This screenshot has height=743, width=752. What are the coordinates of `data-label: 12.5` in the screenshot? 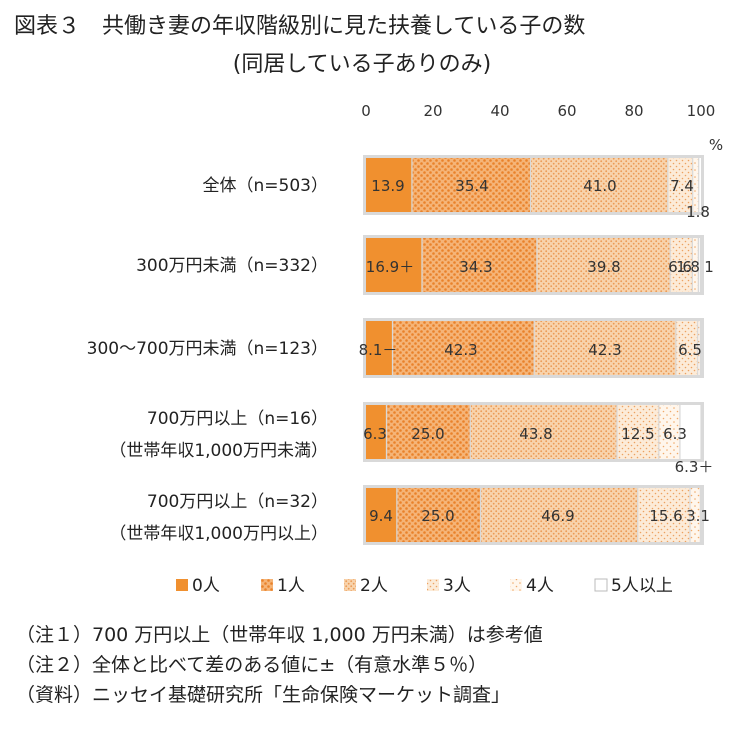 It's located at (637, 434).